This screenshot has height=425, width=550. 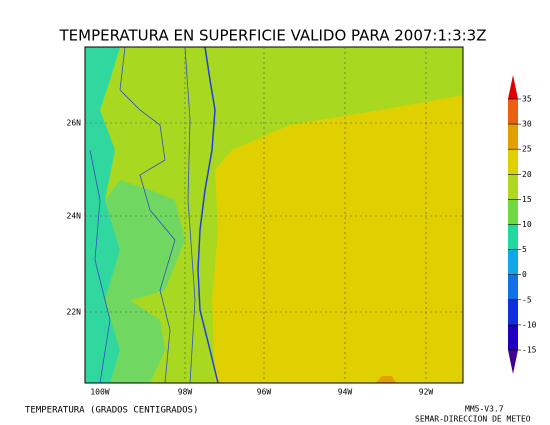 What do you see at coordinates (102, 215) in the screenshot?
I see `field-10-15-teal` at bounding box center [102, 215].